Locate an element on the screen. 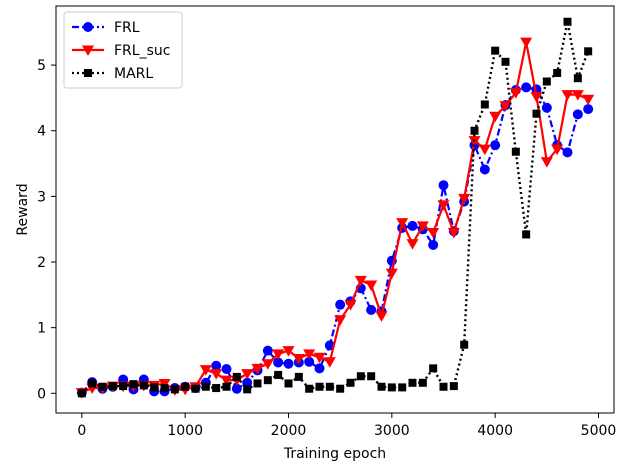 The width and height of the screenshot is (626, 466). x-tick-label: 5000 is located at coordinates (599, 431).